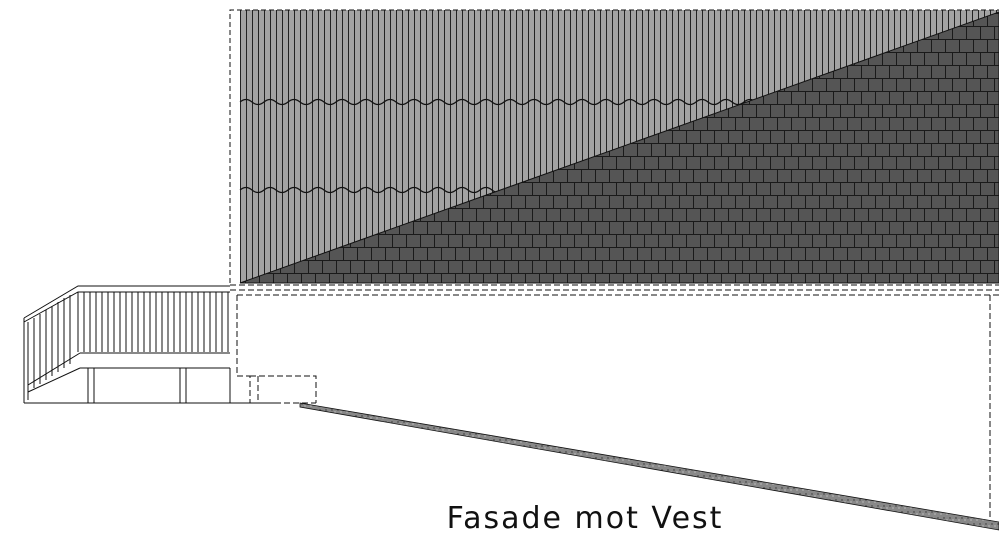 The image size is (999, 540). What do you see at coordinates (131, 340) in the screenshot?
I see `railing-balusters` at bounding box center [131, 340].